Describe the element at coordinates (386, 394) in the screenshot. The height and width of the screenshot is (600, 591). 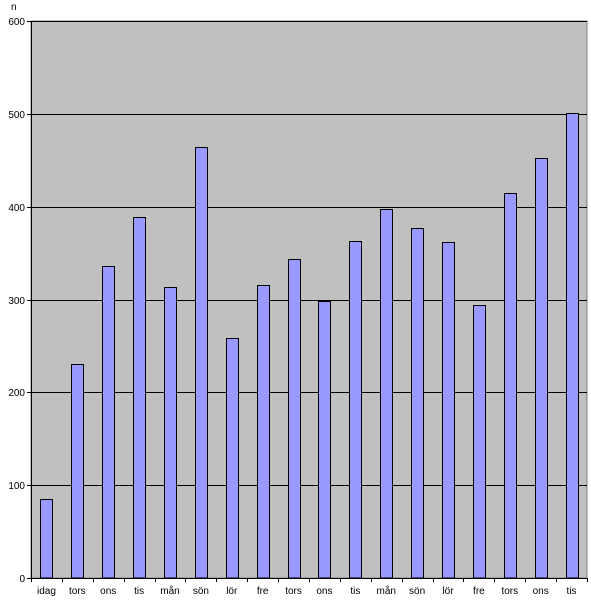
I see `bar-mån-11` at that location.